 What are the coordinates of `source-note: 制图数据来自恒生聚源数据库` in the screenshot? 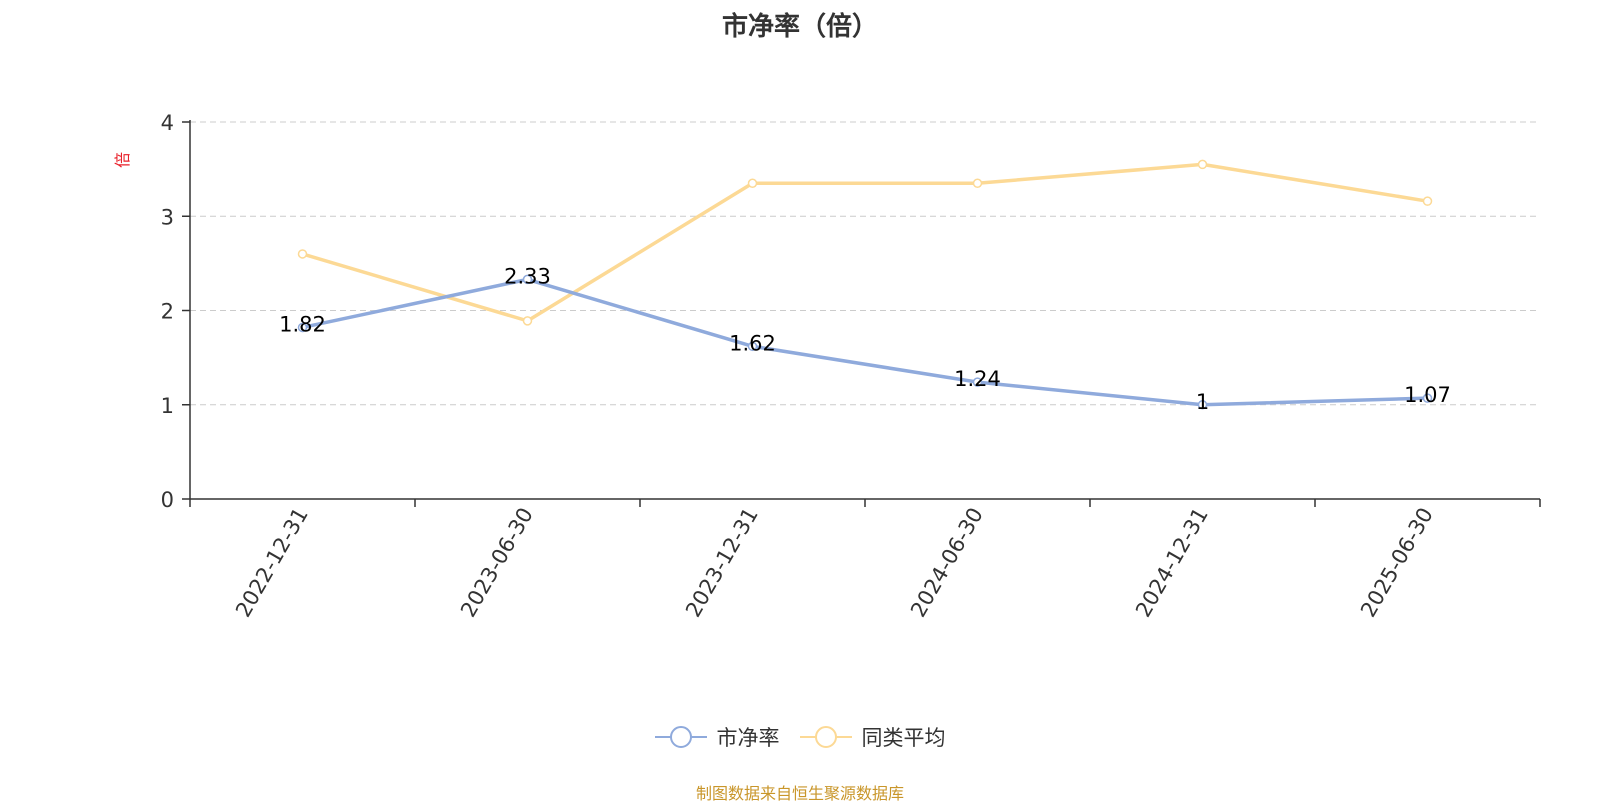 It's located at (799, 793).